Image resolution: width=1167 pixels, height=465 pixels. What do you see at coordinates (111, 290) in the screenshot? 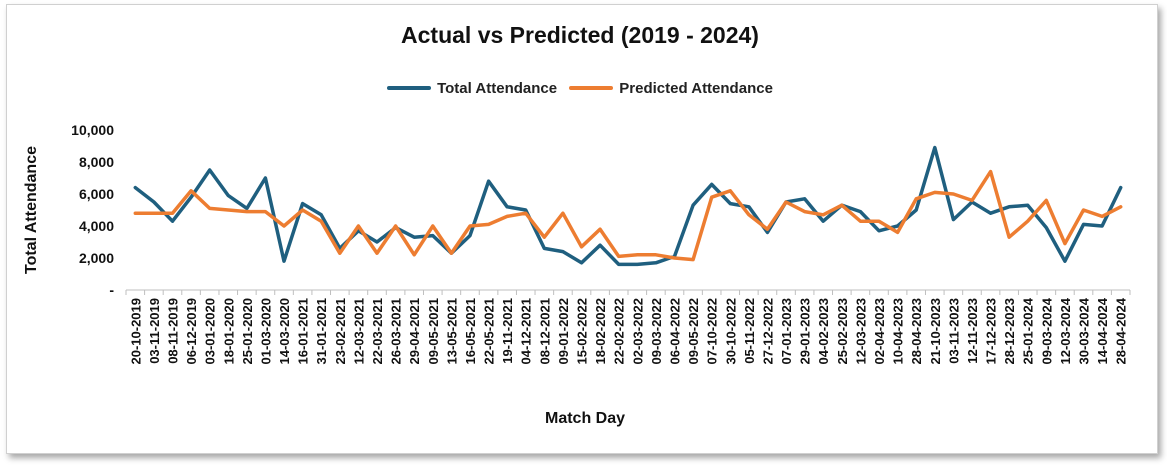
I see `y-tick-label: -` at bounding box center [111, 290].